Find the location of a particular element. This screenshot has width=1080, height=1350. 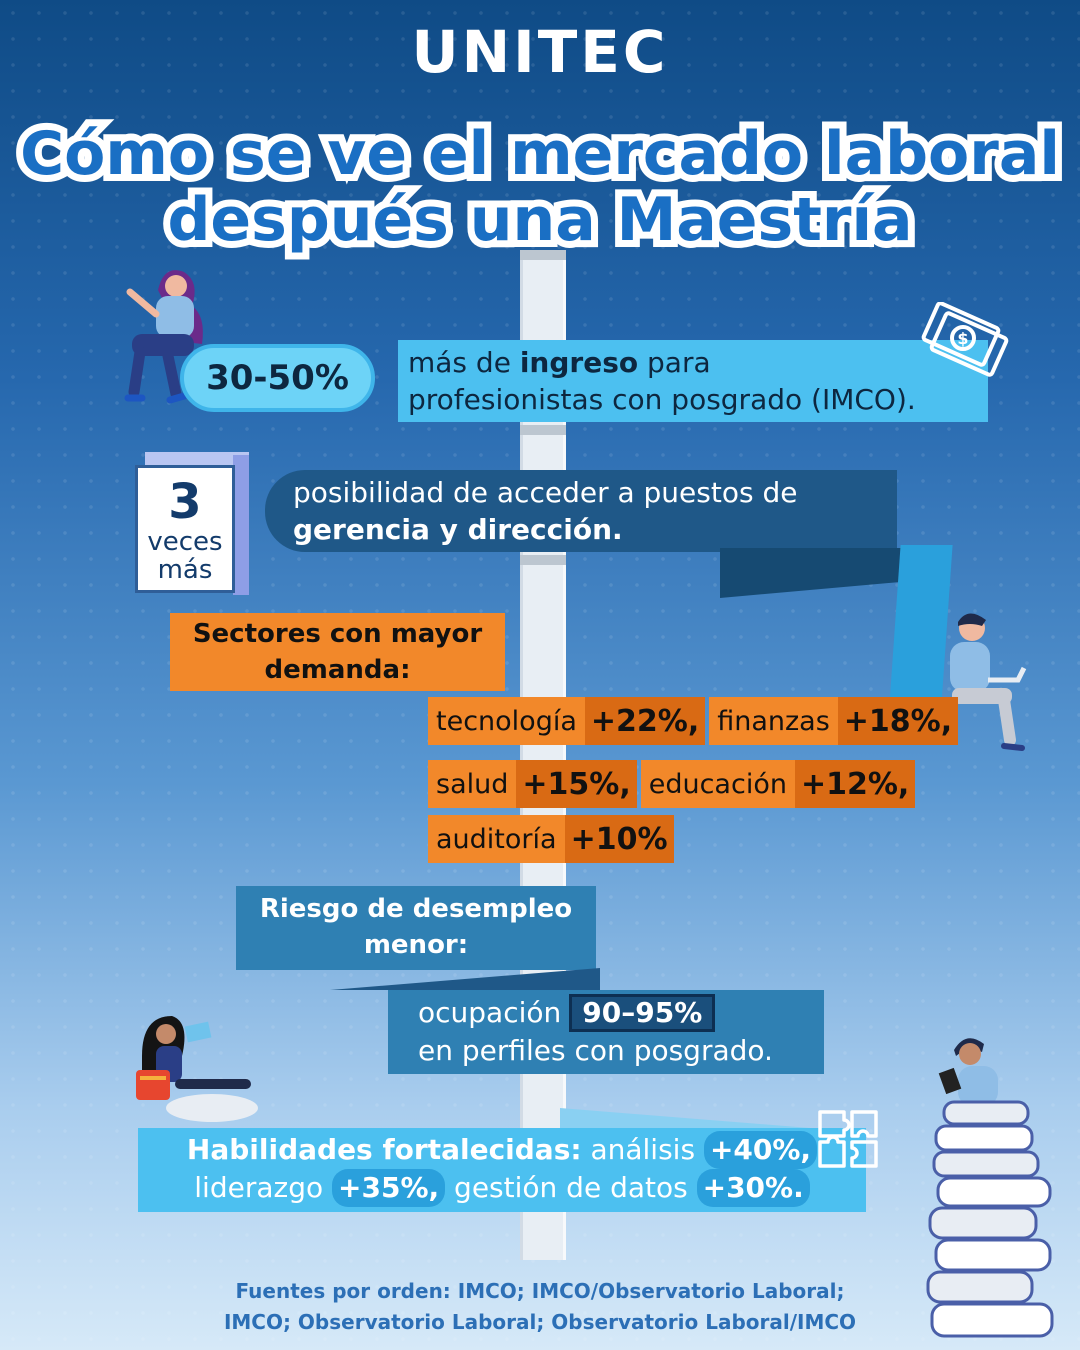

multiplier-cube: 3 veces más is located at coordinates (185, 529).